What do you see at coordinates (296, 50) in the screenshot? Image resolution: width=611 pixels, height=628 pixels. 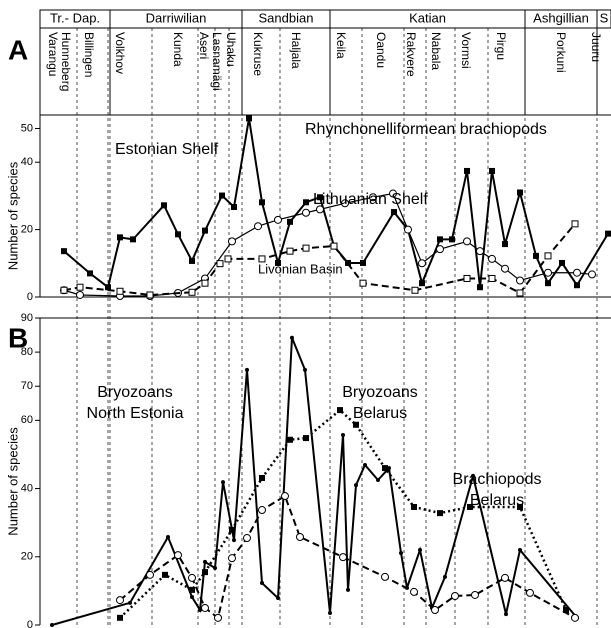 I see `regional-stage-label: Haljala` at bounding box center [296, 50].